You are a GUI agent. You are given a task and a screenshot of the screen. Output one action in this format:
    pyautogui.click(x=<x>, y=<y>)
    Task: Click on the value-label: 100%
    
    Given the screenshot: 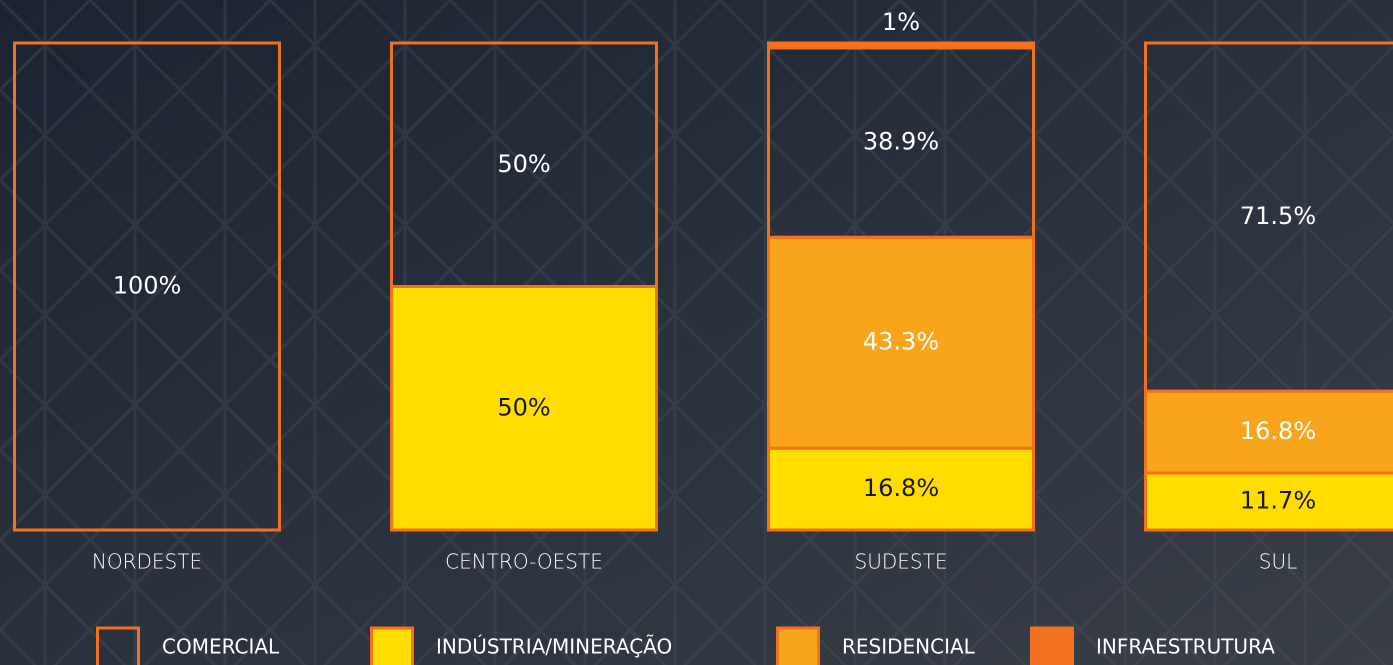 What is the action you would take?
    pyautogui.click(x=147, y=286)
    